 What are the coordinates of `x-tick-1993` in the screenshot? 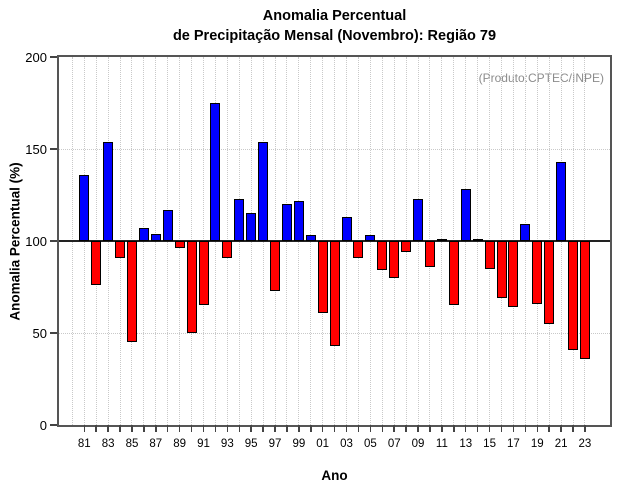 It's located at (227, 428).